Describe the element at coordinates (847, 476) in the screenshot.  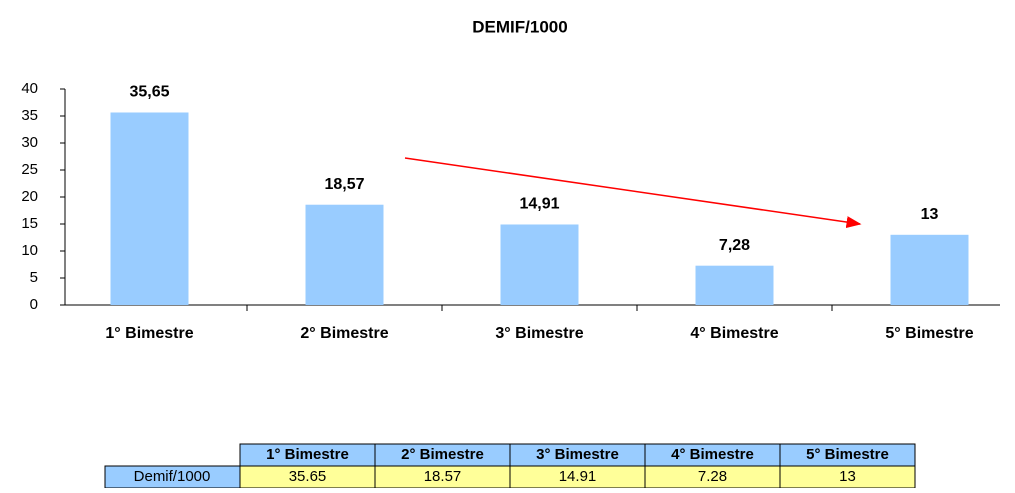
I see `cell-value: 13` at that location.